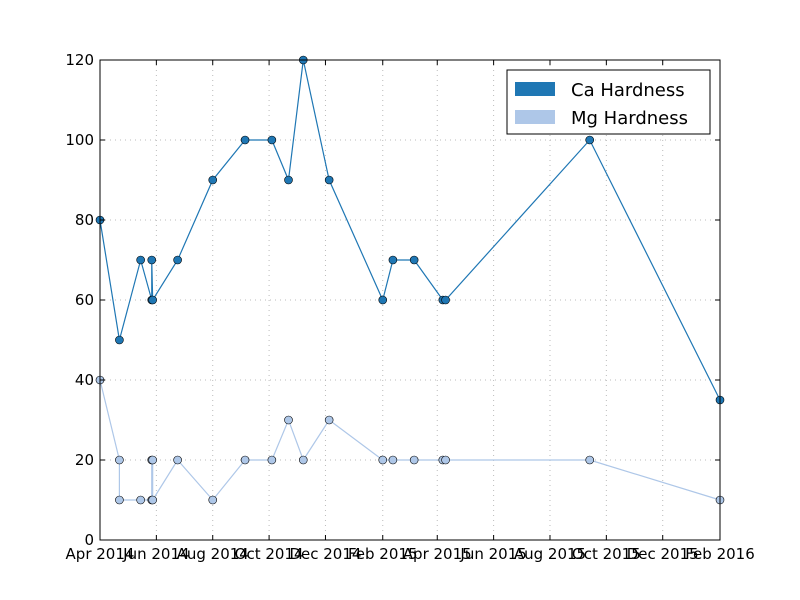 The image size is (800, 600). I want to click on x-tick-label: Dec 2015, so click(663, 554).